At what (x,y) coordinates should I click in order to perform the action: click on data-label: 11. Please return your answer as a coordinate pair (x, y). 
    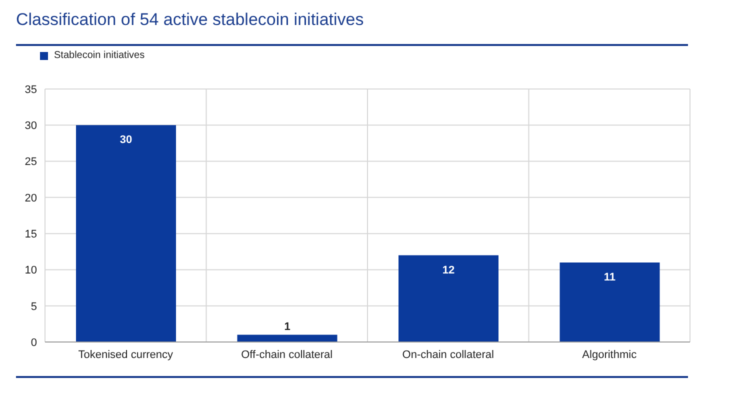
    Looking at the image, I should click on (610, 277).